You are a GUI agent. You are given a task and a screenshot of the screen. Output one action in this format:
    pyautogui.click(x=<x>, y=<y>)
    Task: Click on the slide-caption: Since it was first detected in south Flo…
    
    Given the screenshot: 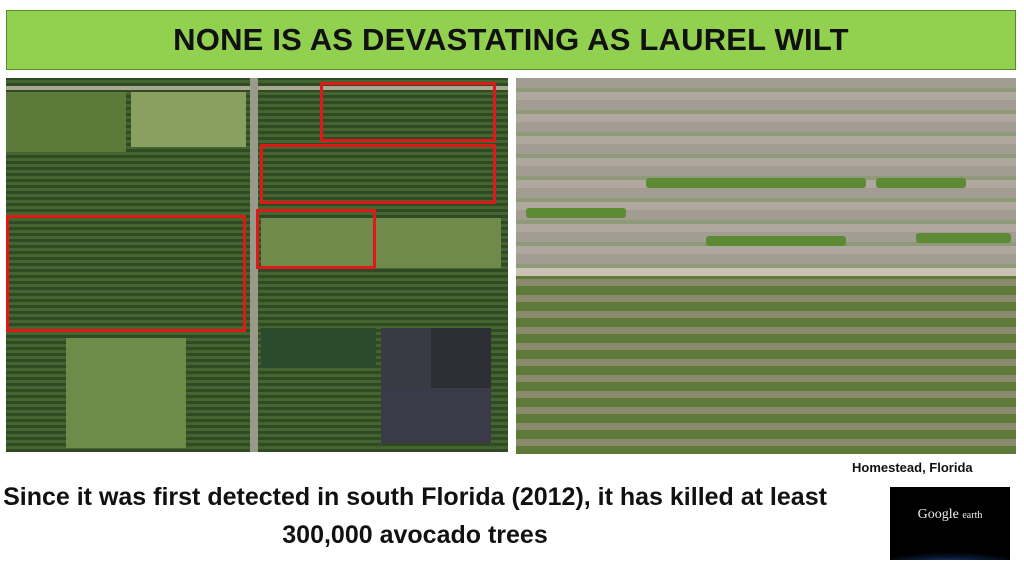 What is the action you would take?
    pyautogui.click(x=415, y=516)
    